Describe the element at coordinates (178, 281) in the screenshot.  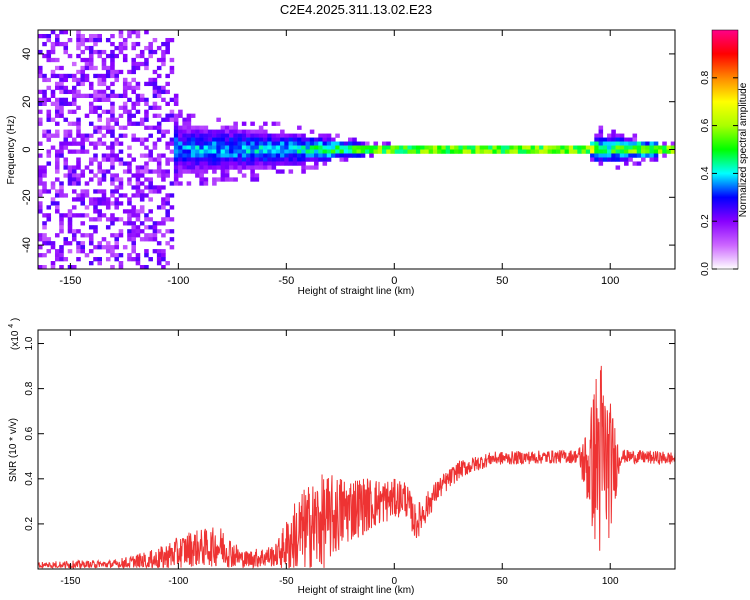
I see `x-tick-label: -100` at that location.